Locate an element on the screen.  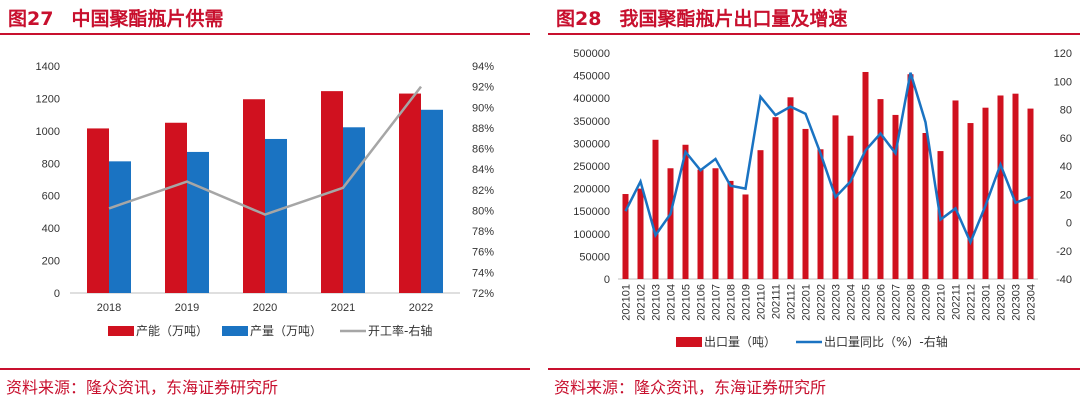
x-tick-label: 202301 is located at coordinates (987, 302).